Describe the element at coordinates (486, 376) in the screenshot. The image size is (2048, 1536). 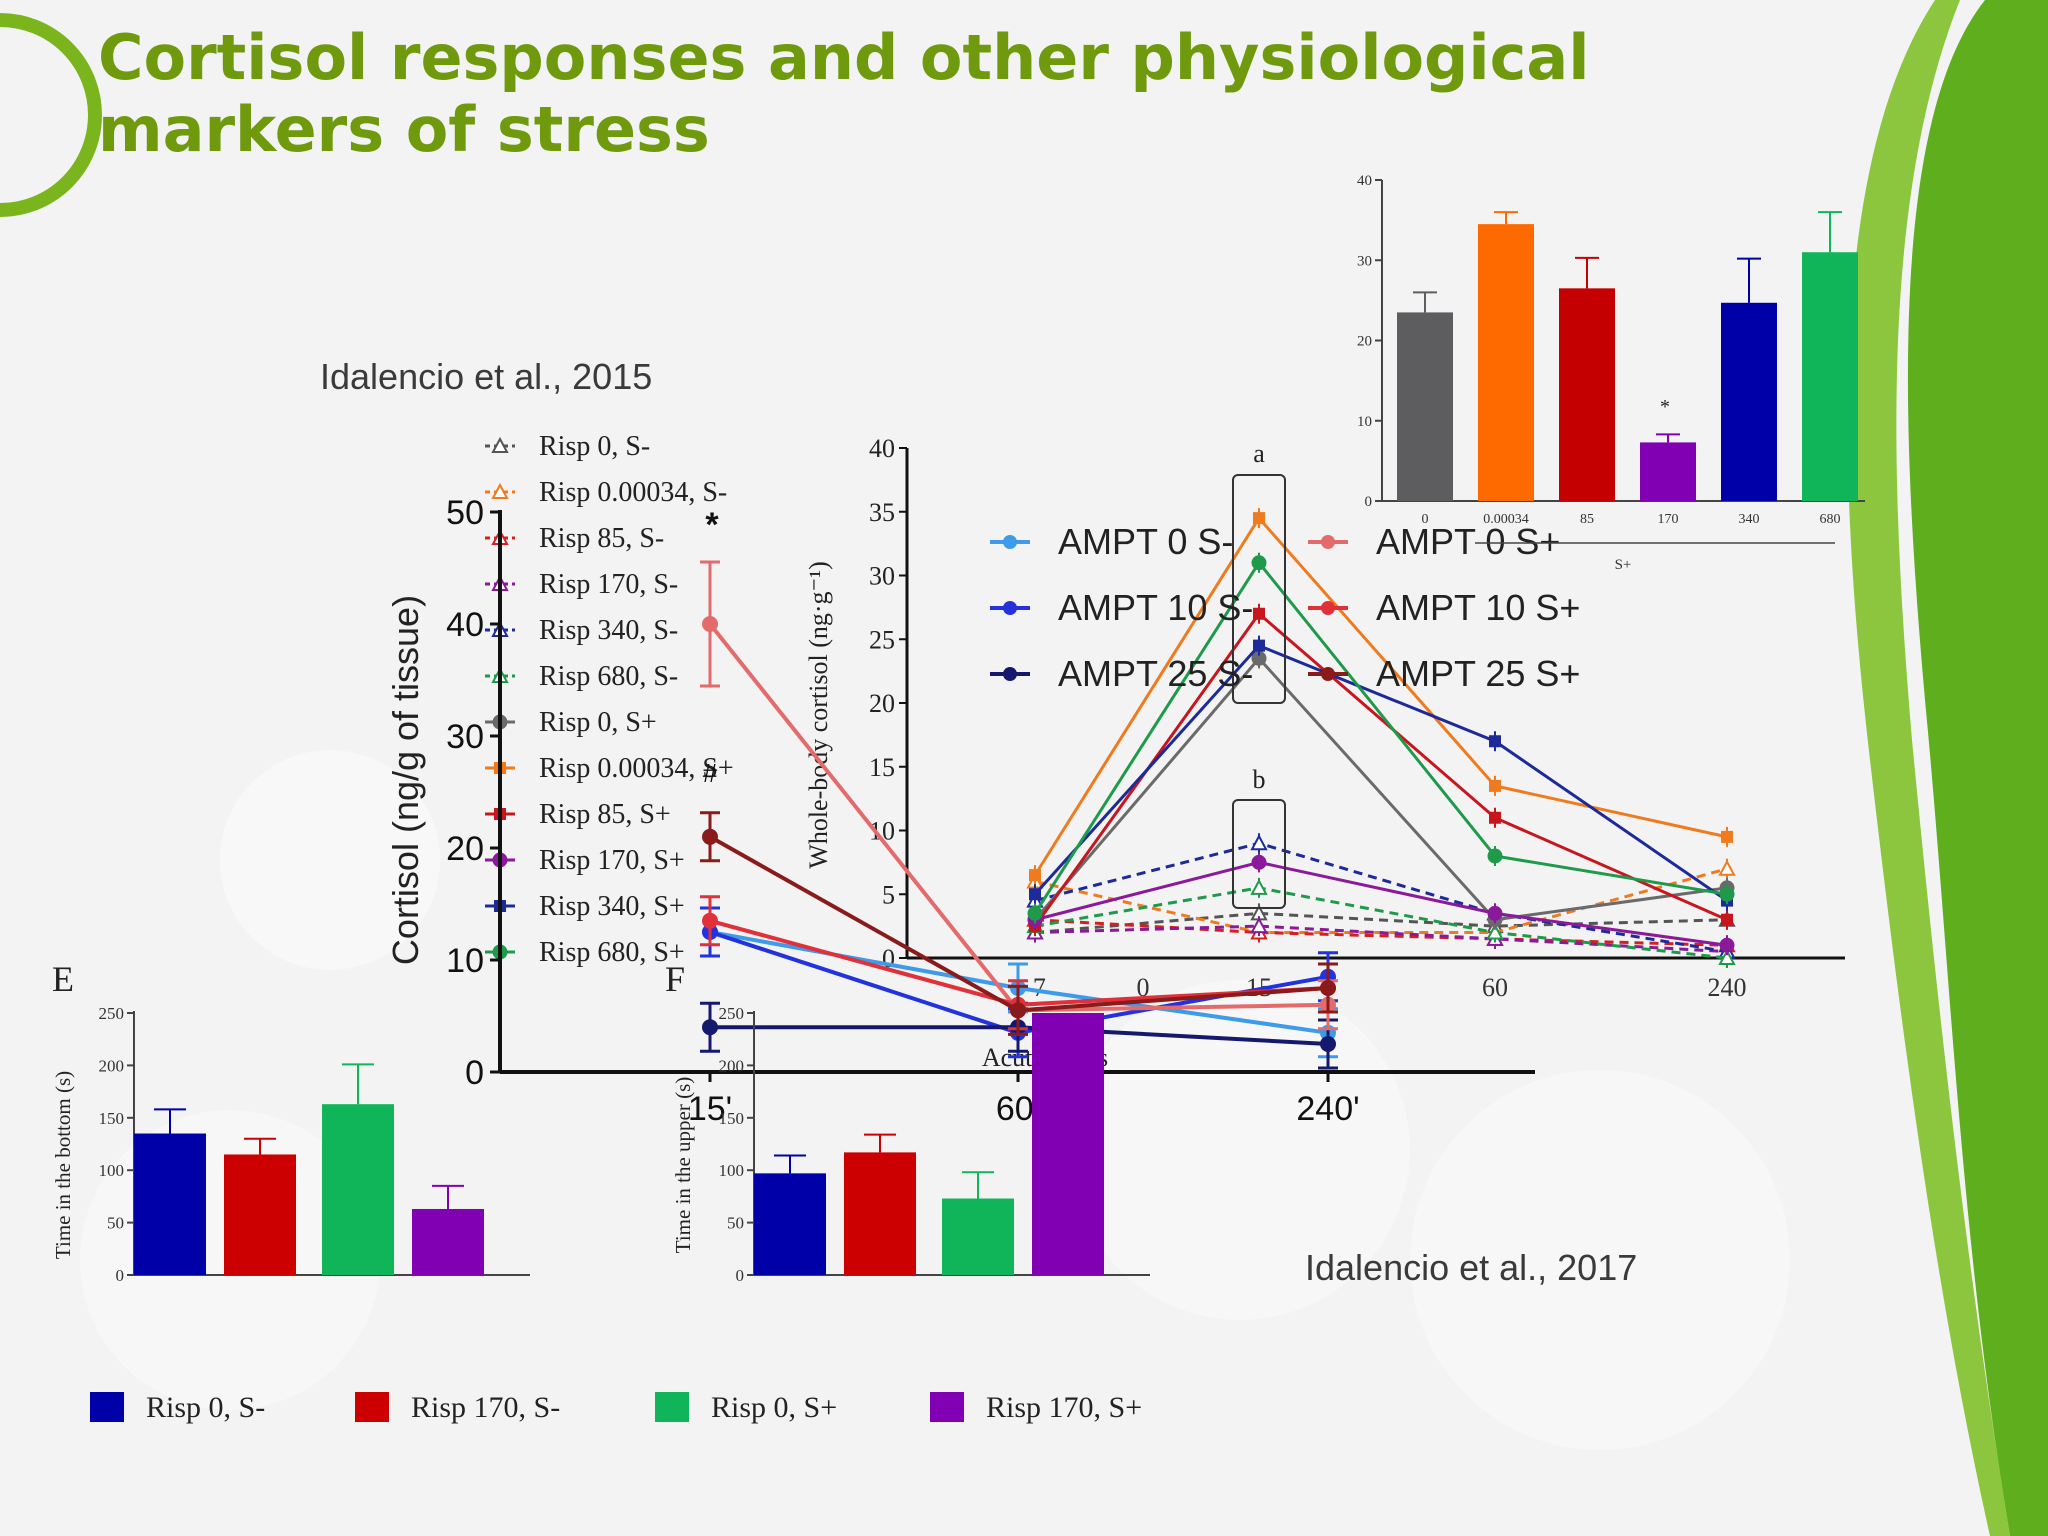
I see `citation-2015: Idalencio et al., 2015` at that location.